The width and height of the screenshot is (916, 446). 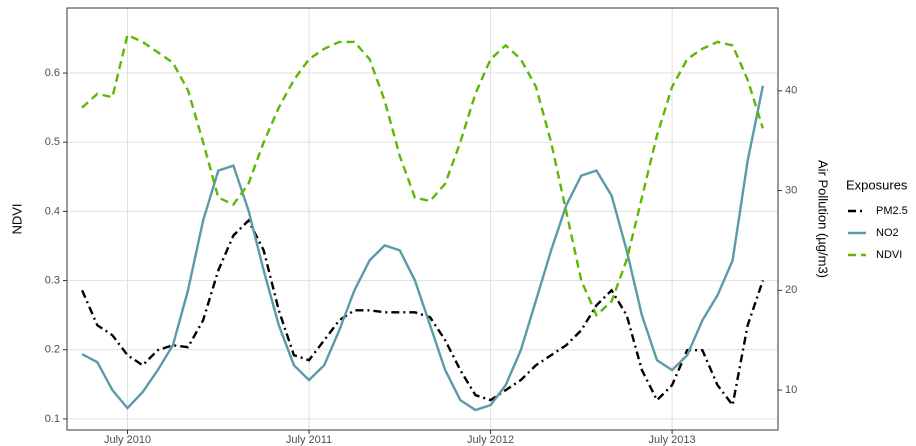 What do you see at coordinates (52, 280) in the screenshot?
I see `y-tick-label: 0.3` at bounding box center [52, 280].